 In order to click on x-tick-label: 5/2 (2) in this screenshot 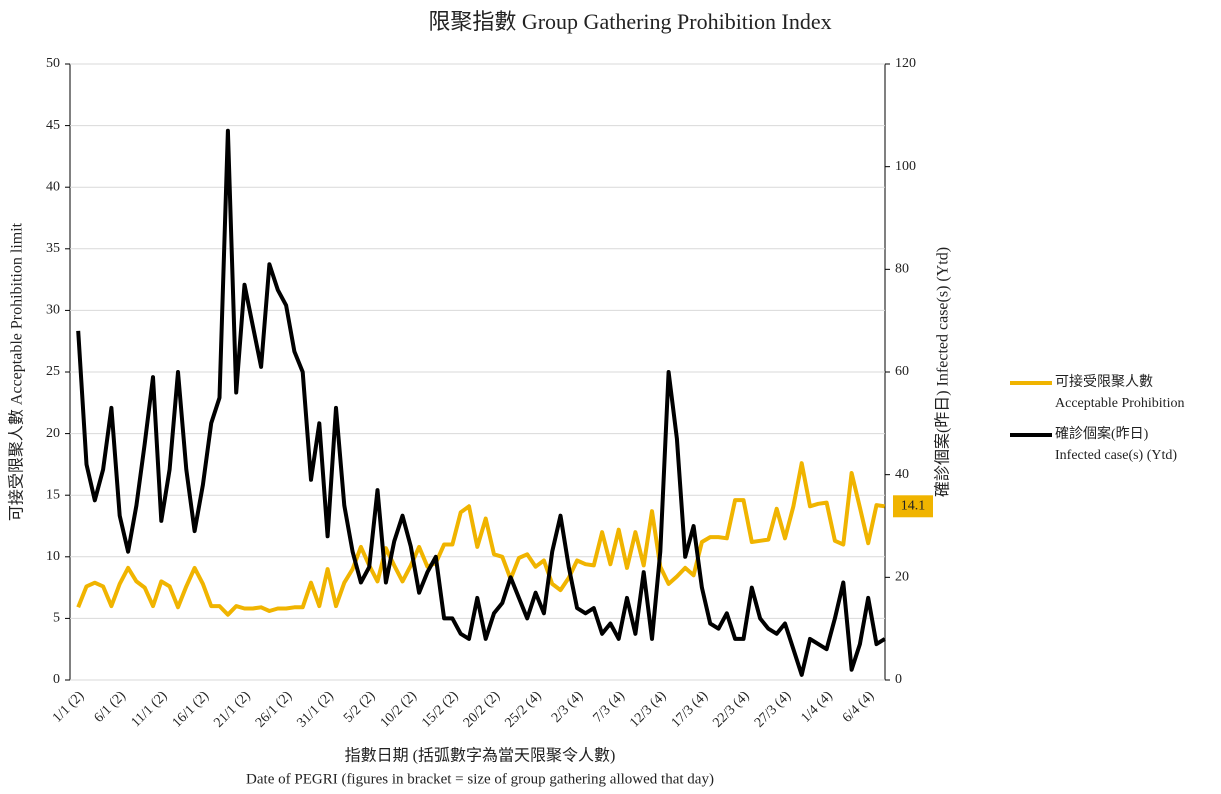, I will do `click(360, 707)`.